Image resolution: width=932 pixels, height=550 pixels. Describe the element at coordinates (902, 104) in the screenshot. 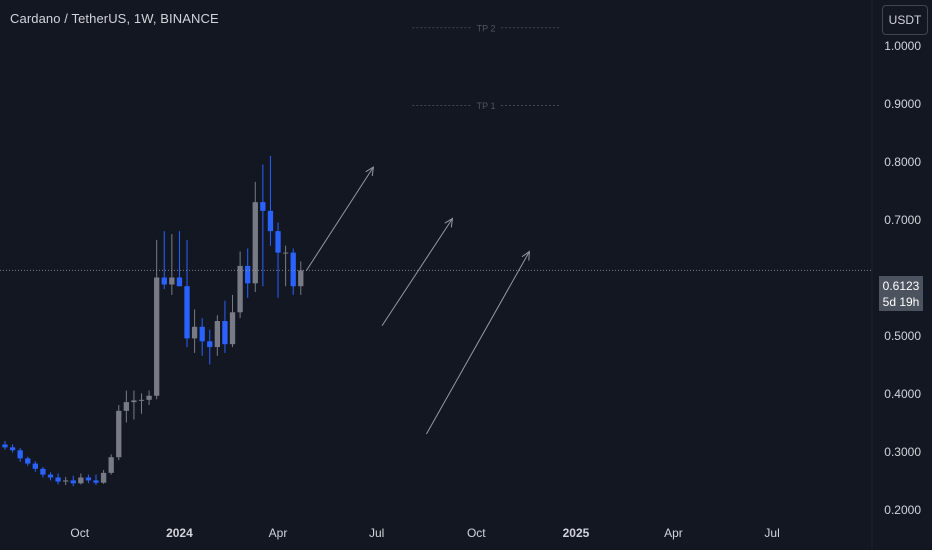

I see `price-tick-label: 0.9000` at that location.